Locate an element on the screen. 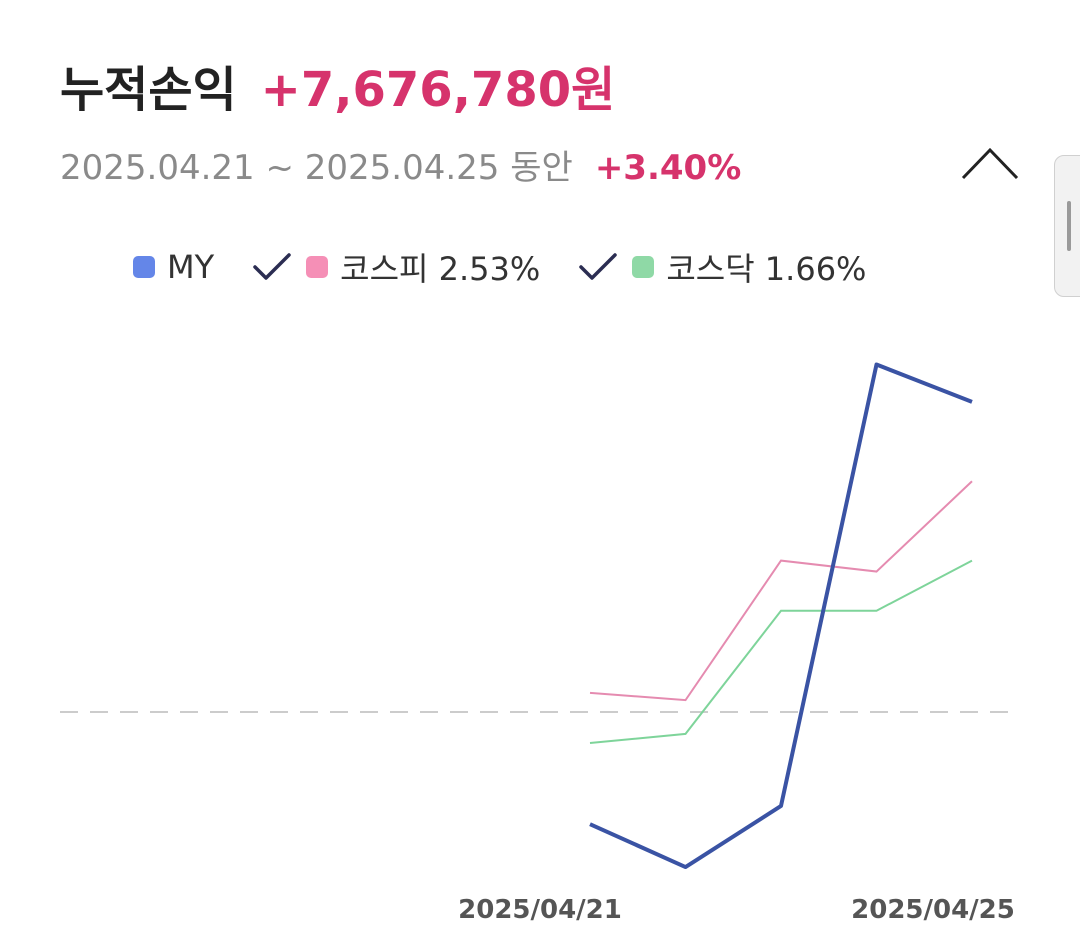 The image size is (1080, 931). legend-item-kospi: 코스피 2.53% is located at coordinates (423, 267).